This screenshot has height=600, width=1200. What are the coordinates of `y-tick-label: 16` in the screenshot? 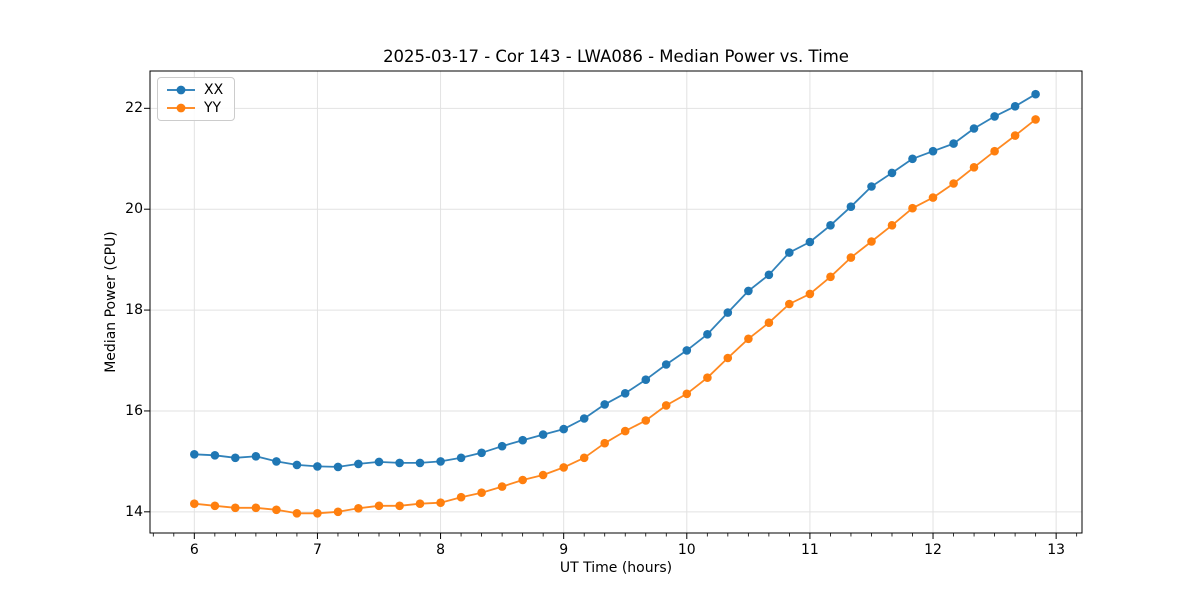 It's located at (134, 410).